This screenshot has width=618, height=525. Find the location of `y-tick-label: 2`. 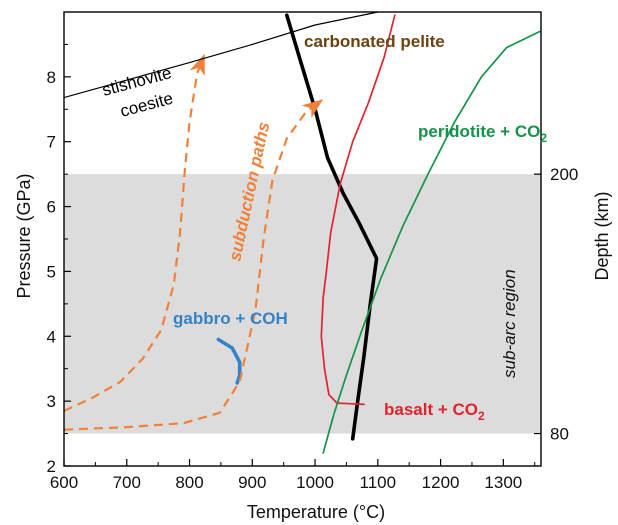

y-tick-label: 2 is located at coordinates (51, 466).